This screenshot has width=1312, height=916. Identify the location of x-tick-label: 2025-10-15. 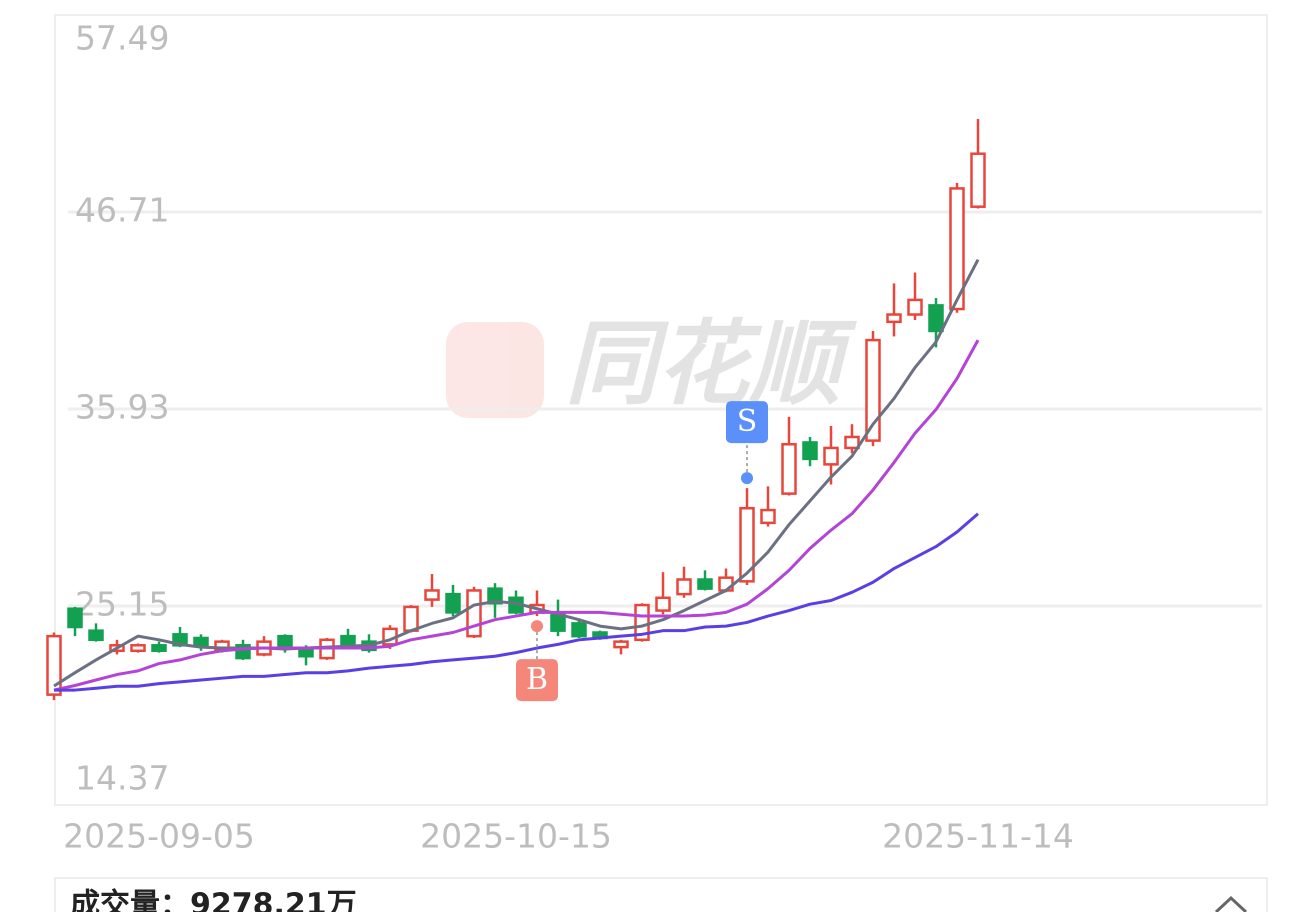
(516, 836).